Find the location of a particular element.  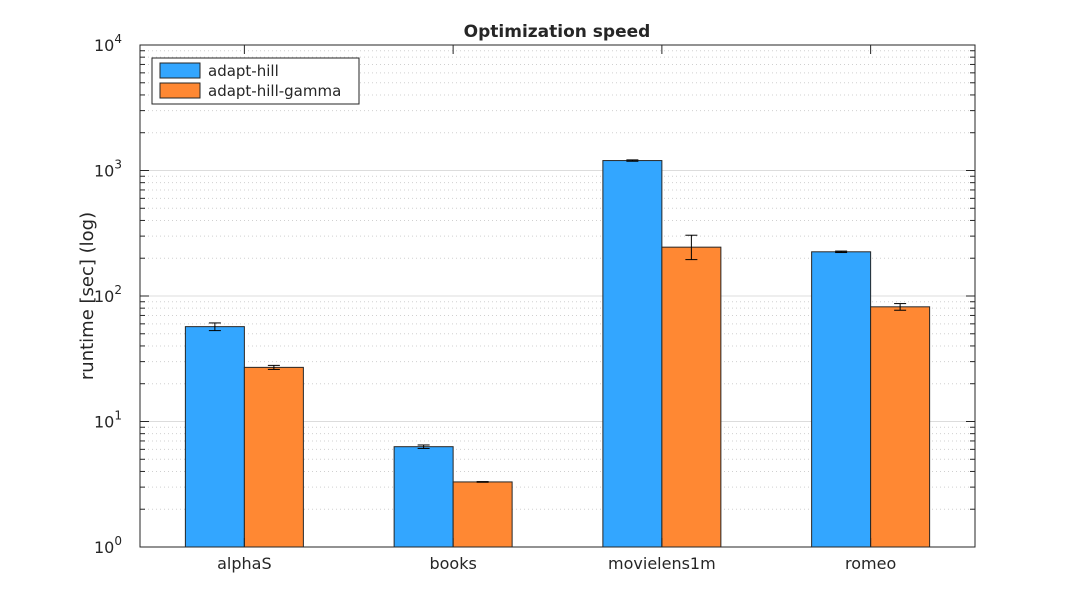

legend: adapt-hill adapt-hill-gamma is located at coordinates (255, 81).